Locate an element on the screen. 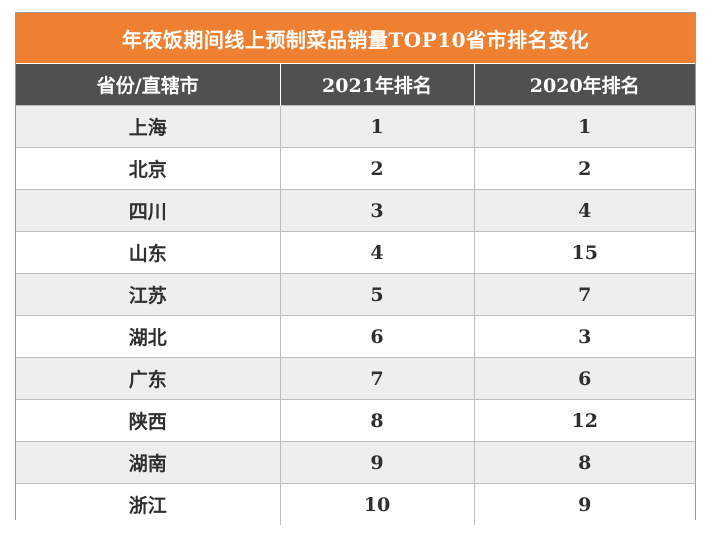 The height and width of the screenshot is (539, 713). rank-2021-cell: 7 is located at coordinates (377, 378).